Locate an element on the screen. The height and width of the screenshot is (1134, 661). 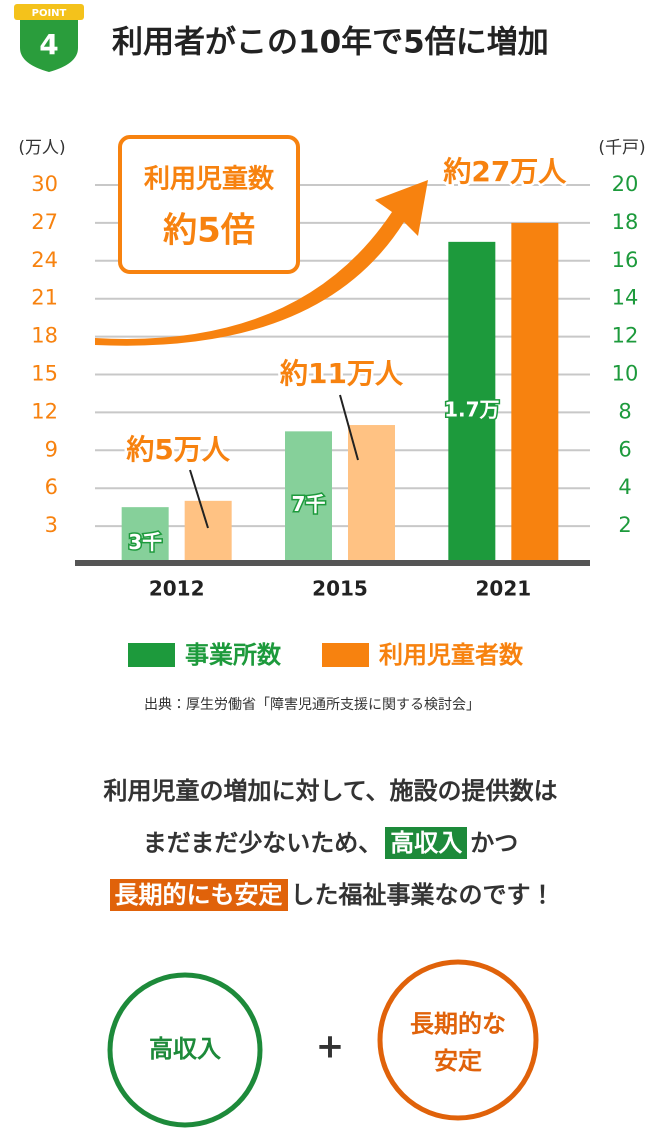
y2-tick-label: 20 is located at coordinates (625, 184).